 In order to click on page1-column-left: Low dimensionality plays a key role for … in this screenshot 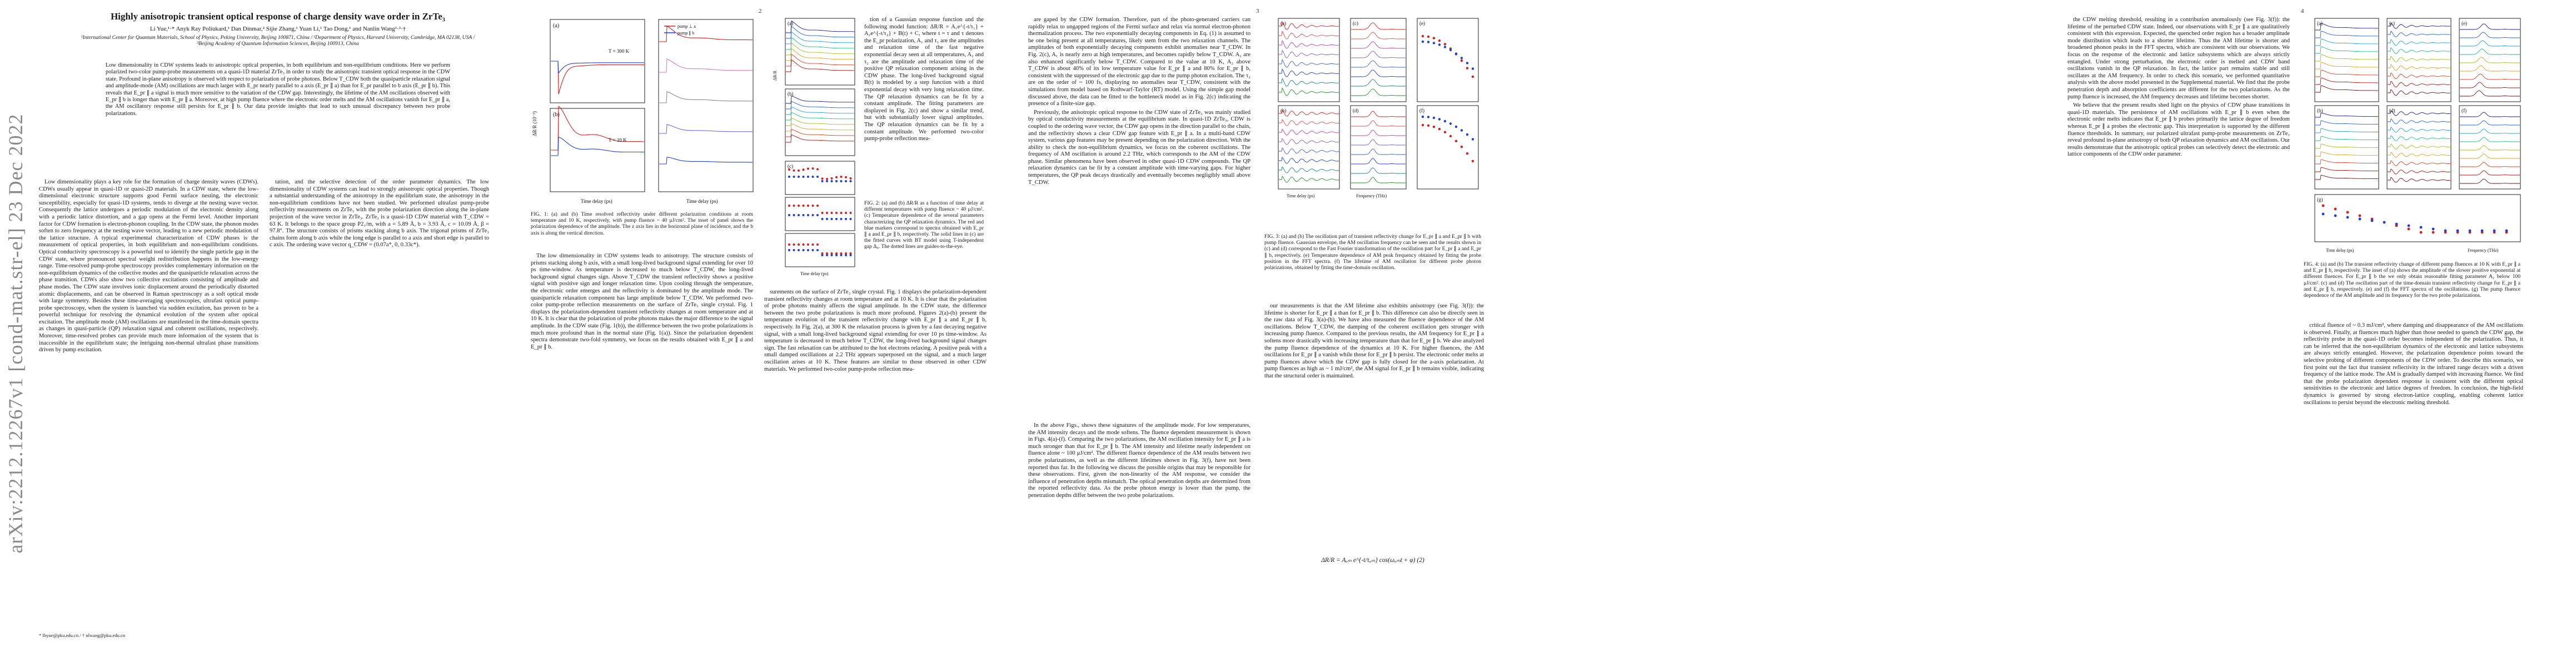, I will do `click(148, 267)`.